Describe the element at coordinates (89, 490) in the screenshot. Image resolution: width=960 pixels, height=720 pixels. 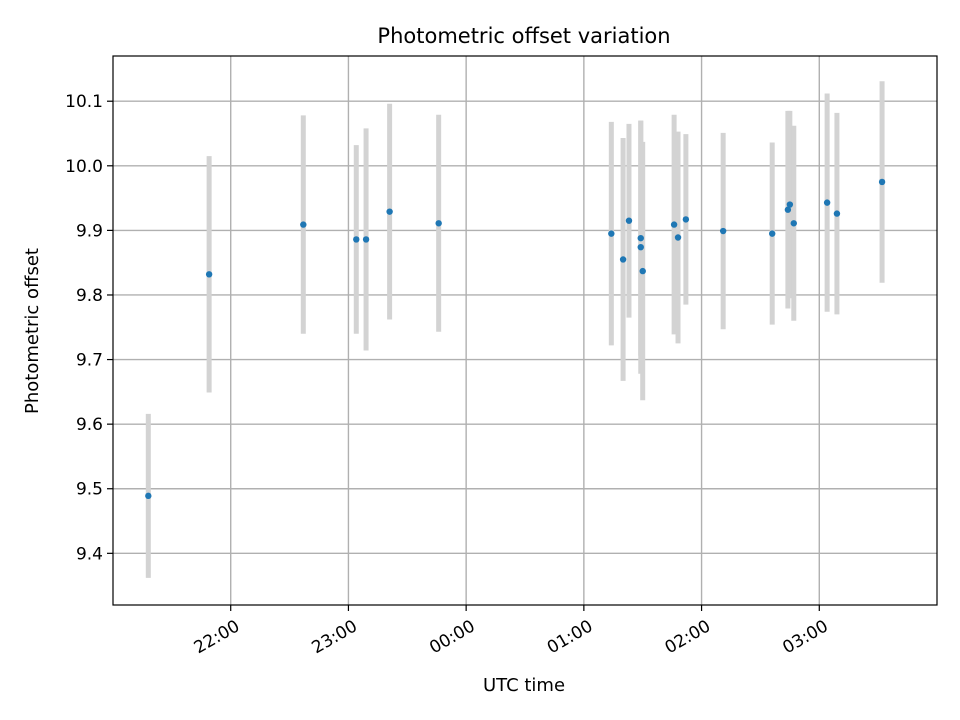
I see `y-tick-label: 9.5` at that location.